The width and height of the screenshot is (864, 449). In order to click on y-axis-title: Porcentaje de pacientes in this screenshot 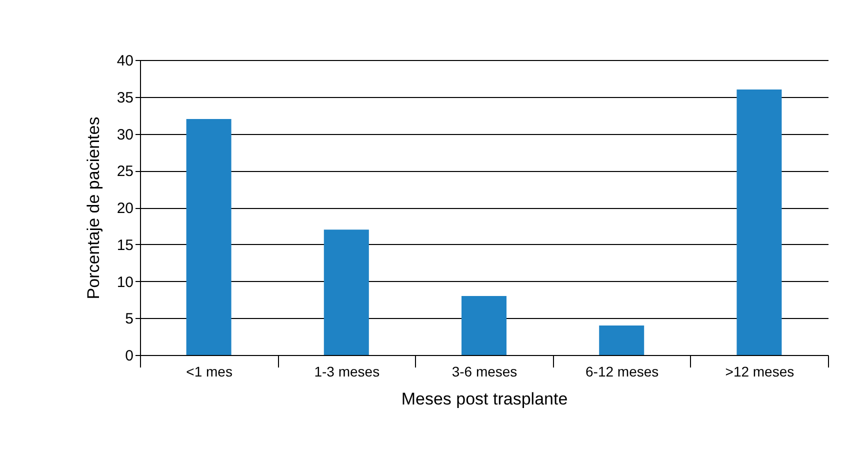, I will do `click(93, 208)`.